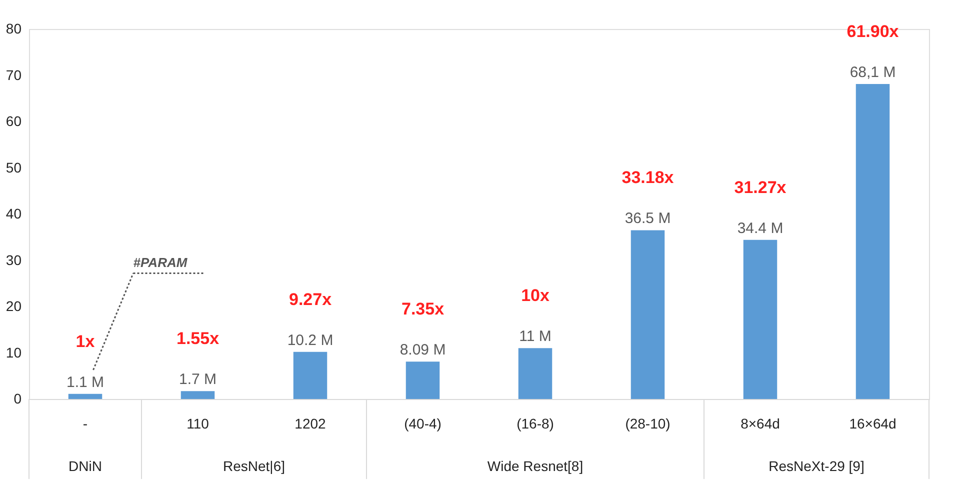  What do you see at coordinates (198, 338) in the screenshot?
I see `annotation: 1.55x` at bounding box center [198, 338].